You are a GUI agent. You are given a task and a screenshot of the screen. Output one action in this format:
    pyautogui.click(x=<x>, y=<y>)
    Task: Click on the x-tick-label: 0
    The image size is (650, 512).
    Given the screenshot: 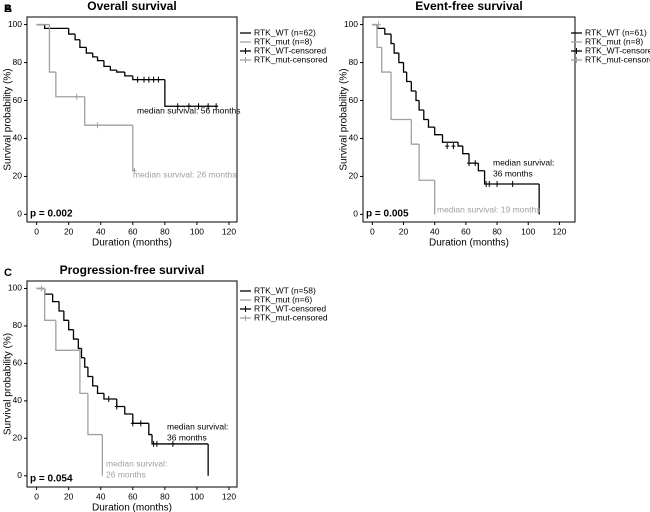 What is the action you would take?
    pyautogui.click(x=372, y=231)
    